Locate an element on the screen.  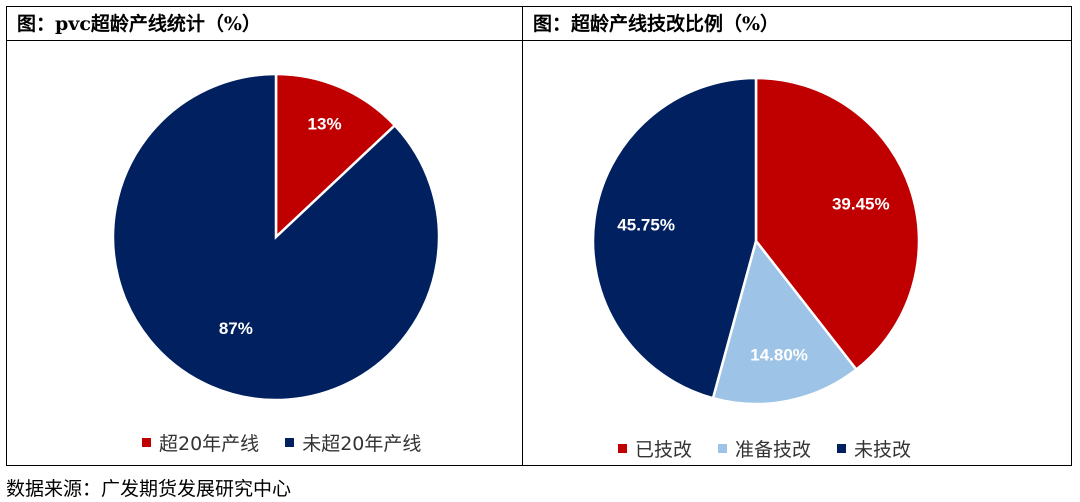
right-chart-title: 图：超龄产线技改比例（%） is located at coordinates (797, 24).